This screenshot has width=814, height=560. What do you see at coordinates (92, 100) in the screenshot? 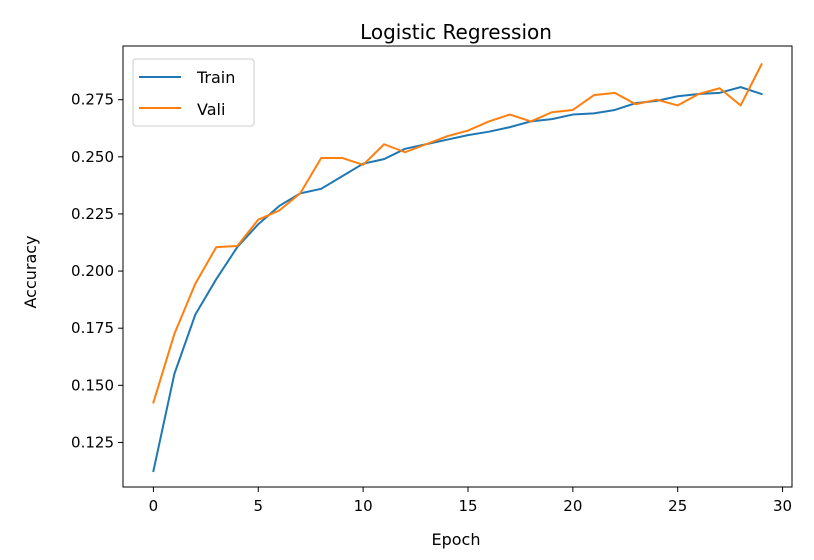
I see `y-tick-label: 0.275` at bounding box center [92, 100].